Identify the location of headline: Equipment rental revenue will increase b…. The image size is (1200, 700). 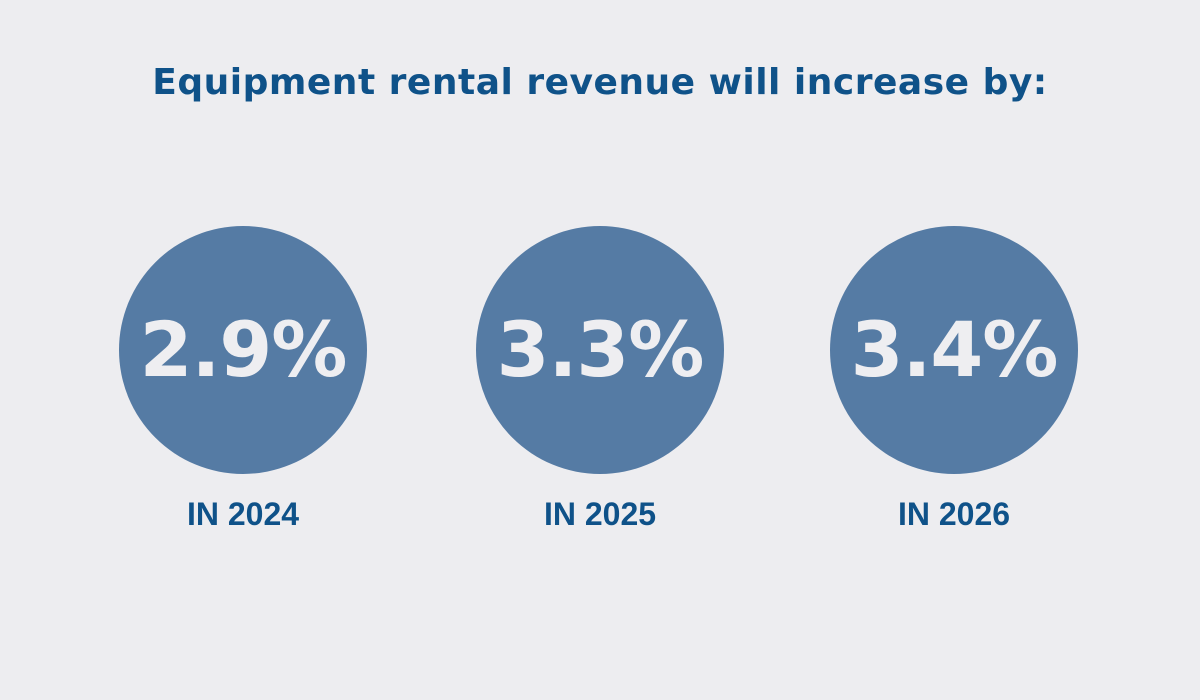
(600, 82).